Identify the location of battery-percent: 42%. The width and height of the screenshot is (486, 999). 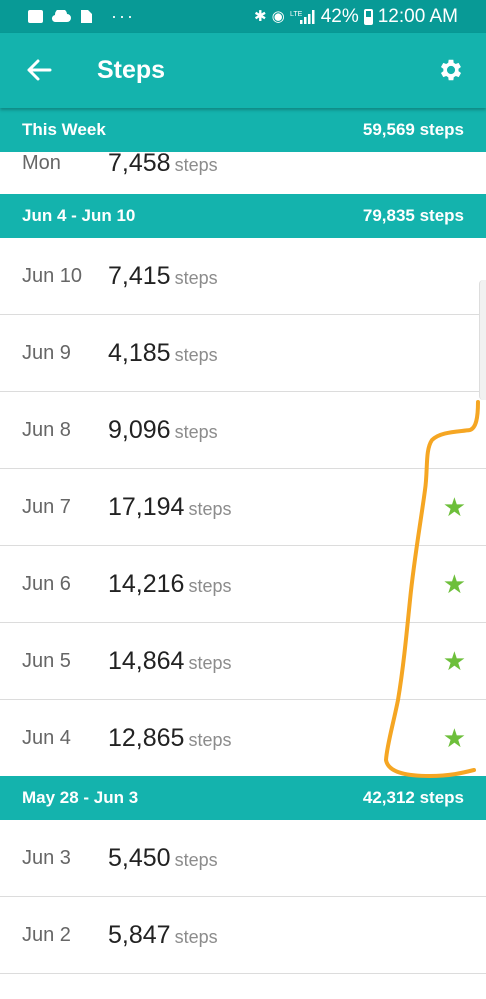
(339, 16).